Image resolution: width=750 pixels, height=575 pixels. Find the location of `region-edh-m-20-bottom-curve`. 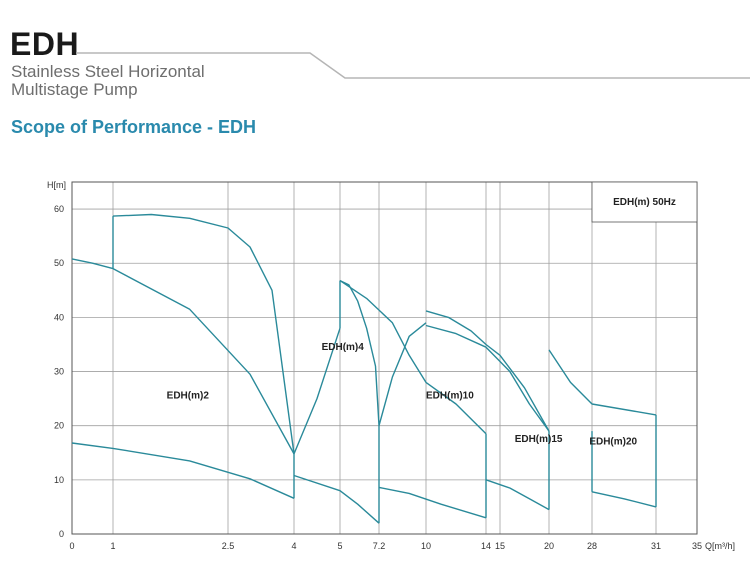

region-edh-m-20-bottom-curve is located at coordinates (624, 499).